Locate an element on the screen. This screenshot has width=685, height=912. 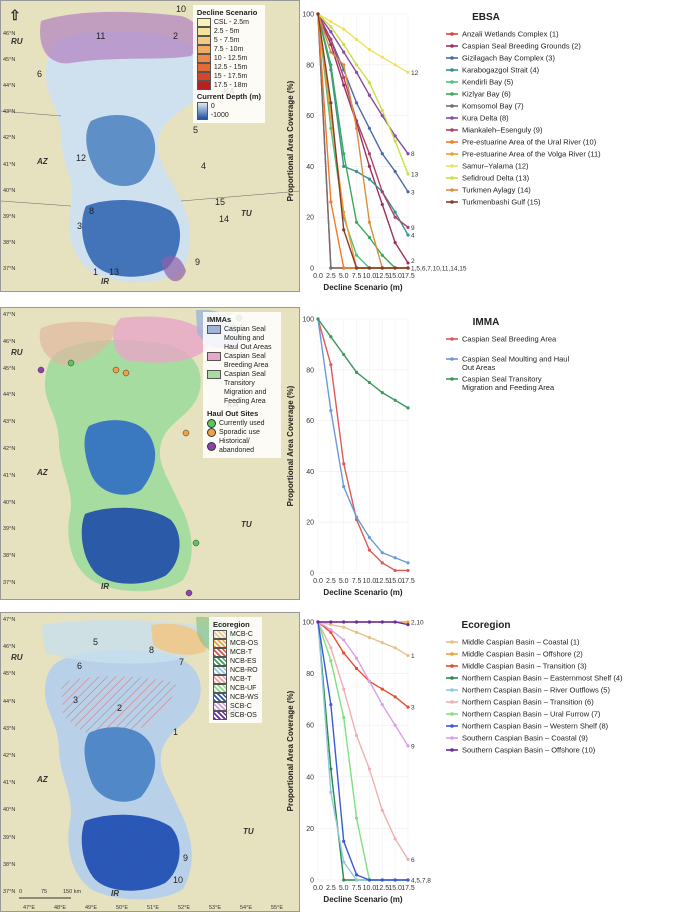
x-tick-label: 15.0 is located at coordinates (395, 581).